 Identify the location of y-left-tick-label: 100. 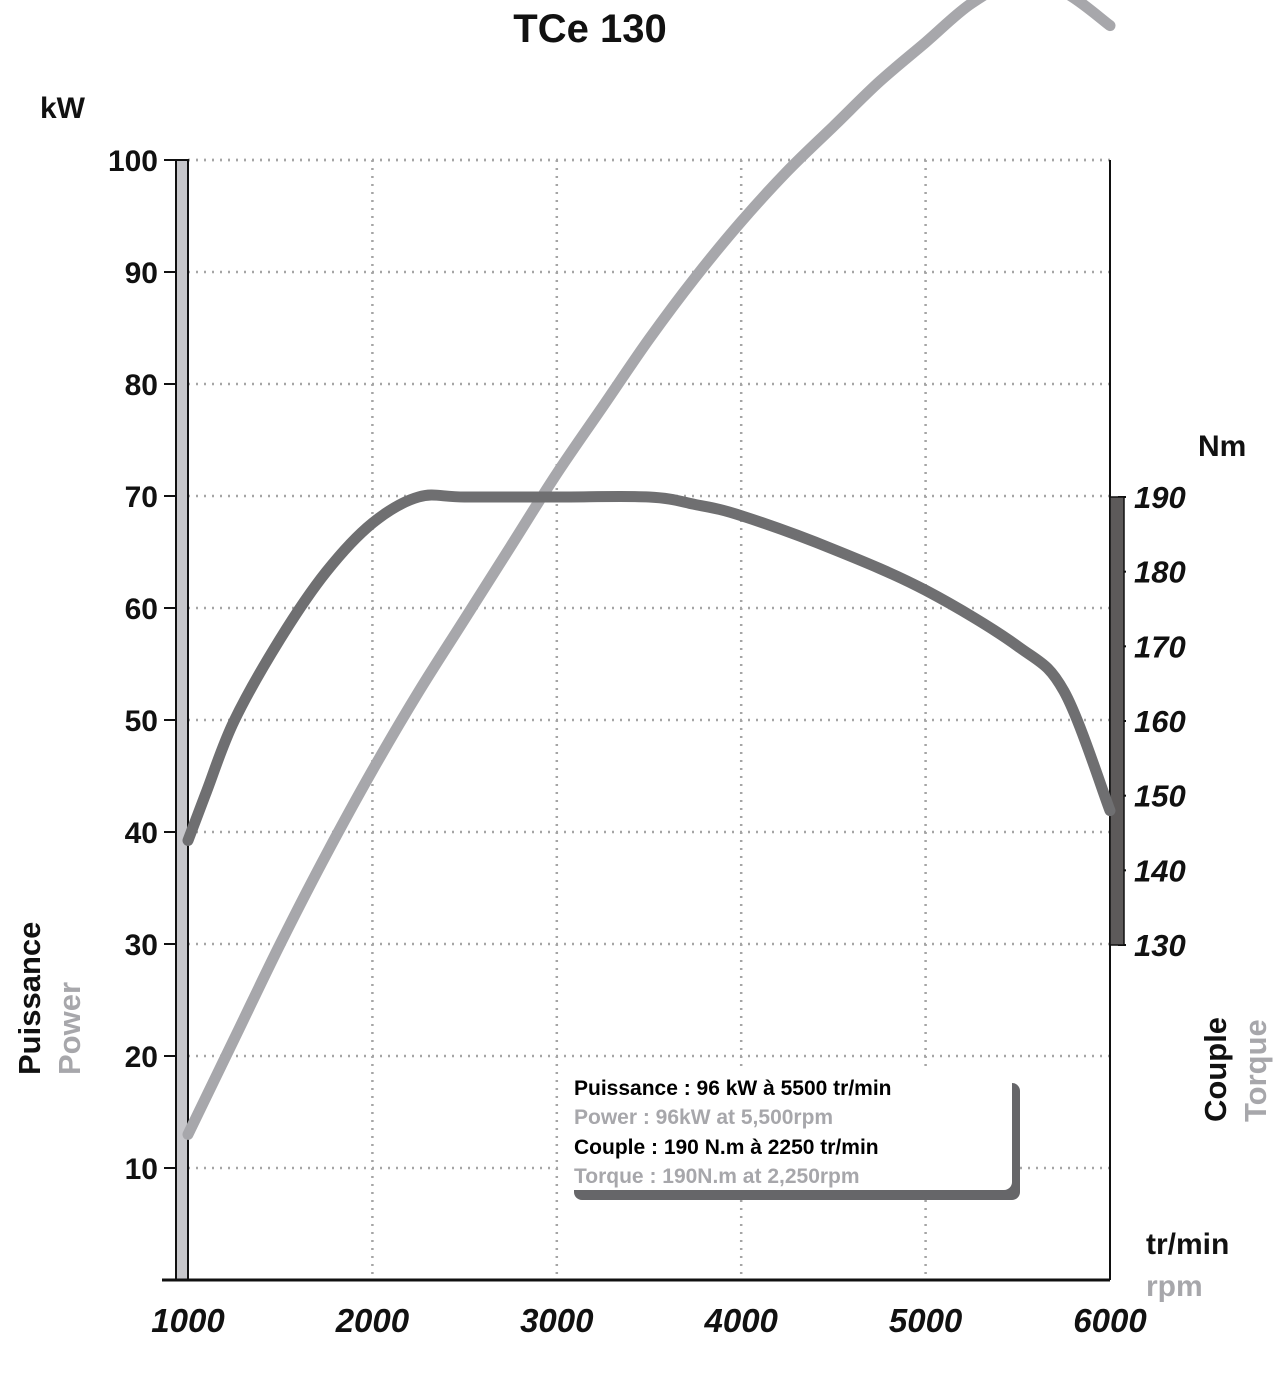
(133, 161).